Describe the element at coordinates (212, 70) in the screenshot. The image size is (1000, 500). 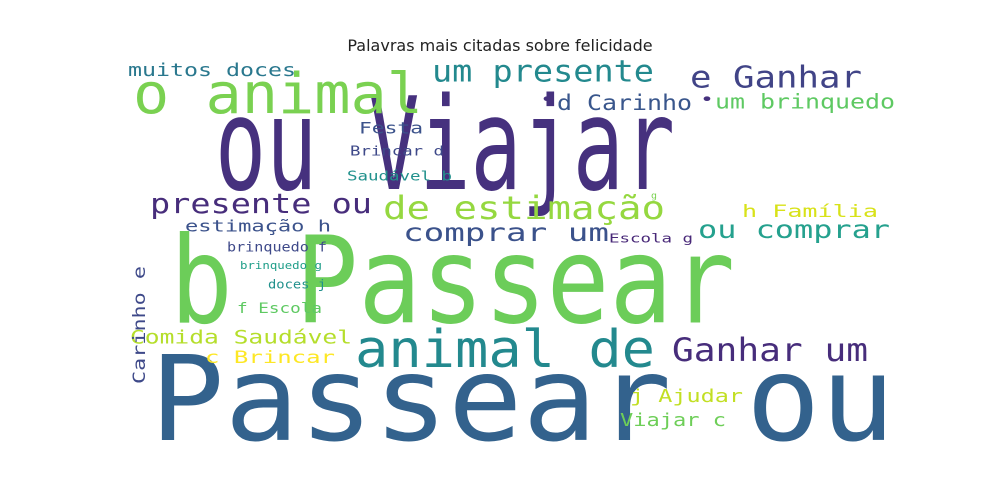
I see `word-14: muitos doces` at that location.